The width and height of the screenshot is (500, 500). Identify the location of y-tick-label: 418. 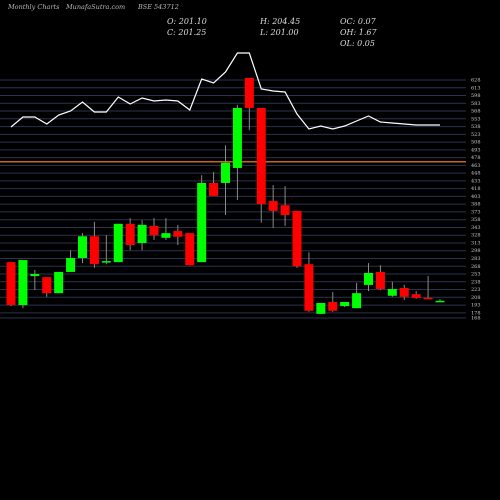
(476, 189).